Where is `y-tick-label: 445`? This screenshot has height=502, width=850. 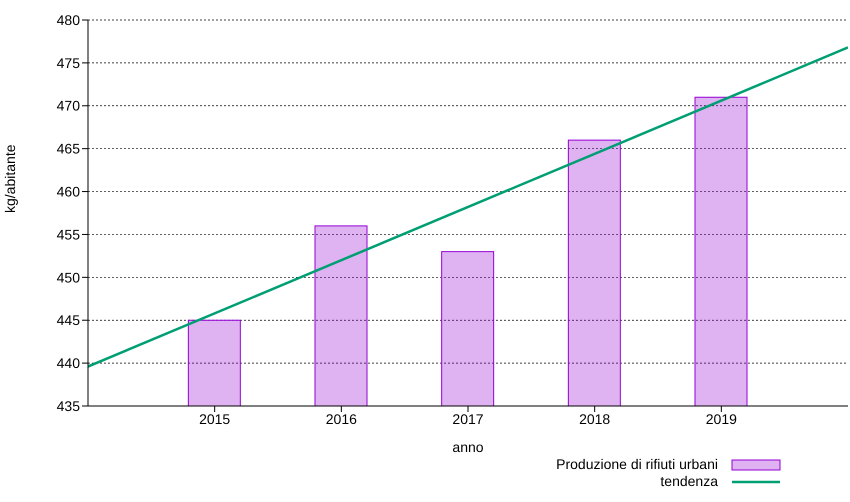 y-tick-label: 445 is located at coordinates (68, 320).